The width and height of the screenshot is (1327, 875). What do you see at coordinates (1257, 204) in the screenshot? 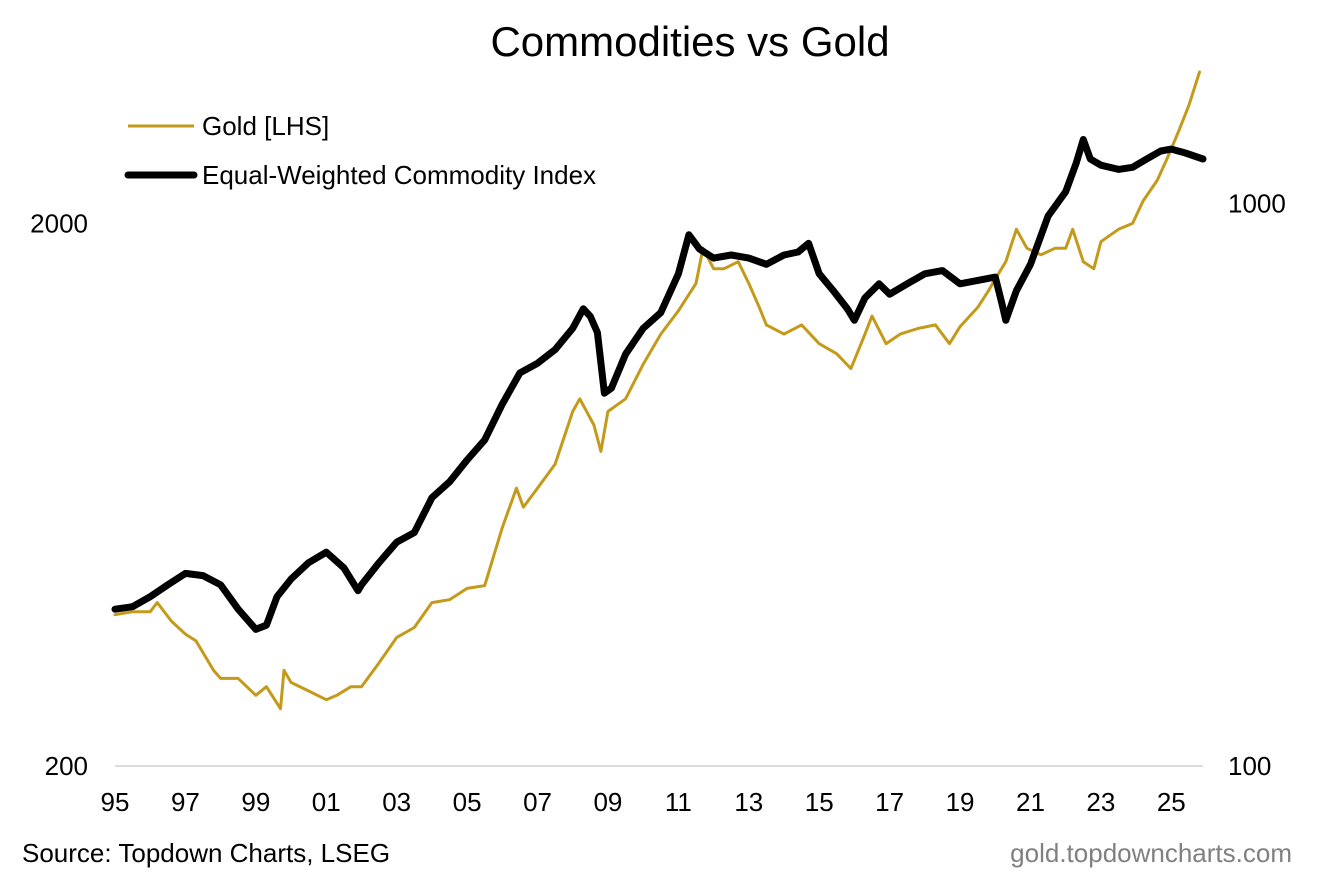
I see `y-right-tick-label: 1000` at bounding box center [1257, 204].